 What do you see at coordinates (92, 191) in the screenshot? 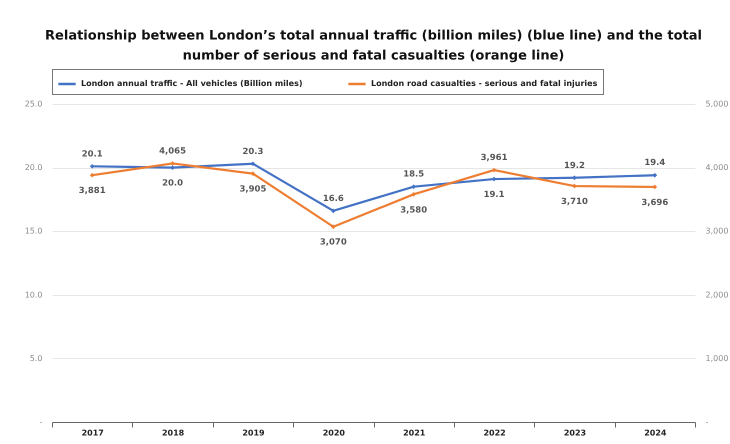
I see `data-label: 3,881` at bounding box center [92, 191].